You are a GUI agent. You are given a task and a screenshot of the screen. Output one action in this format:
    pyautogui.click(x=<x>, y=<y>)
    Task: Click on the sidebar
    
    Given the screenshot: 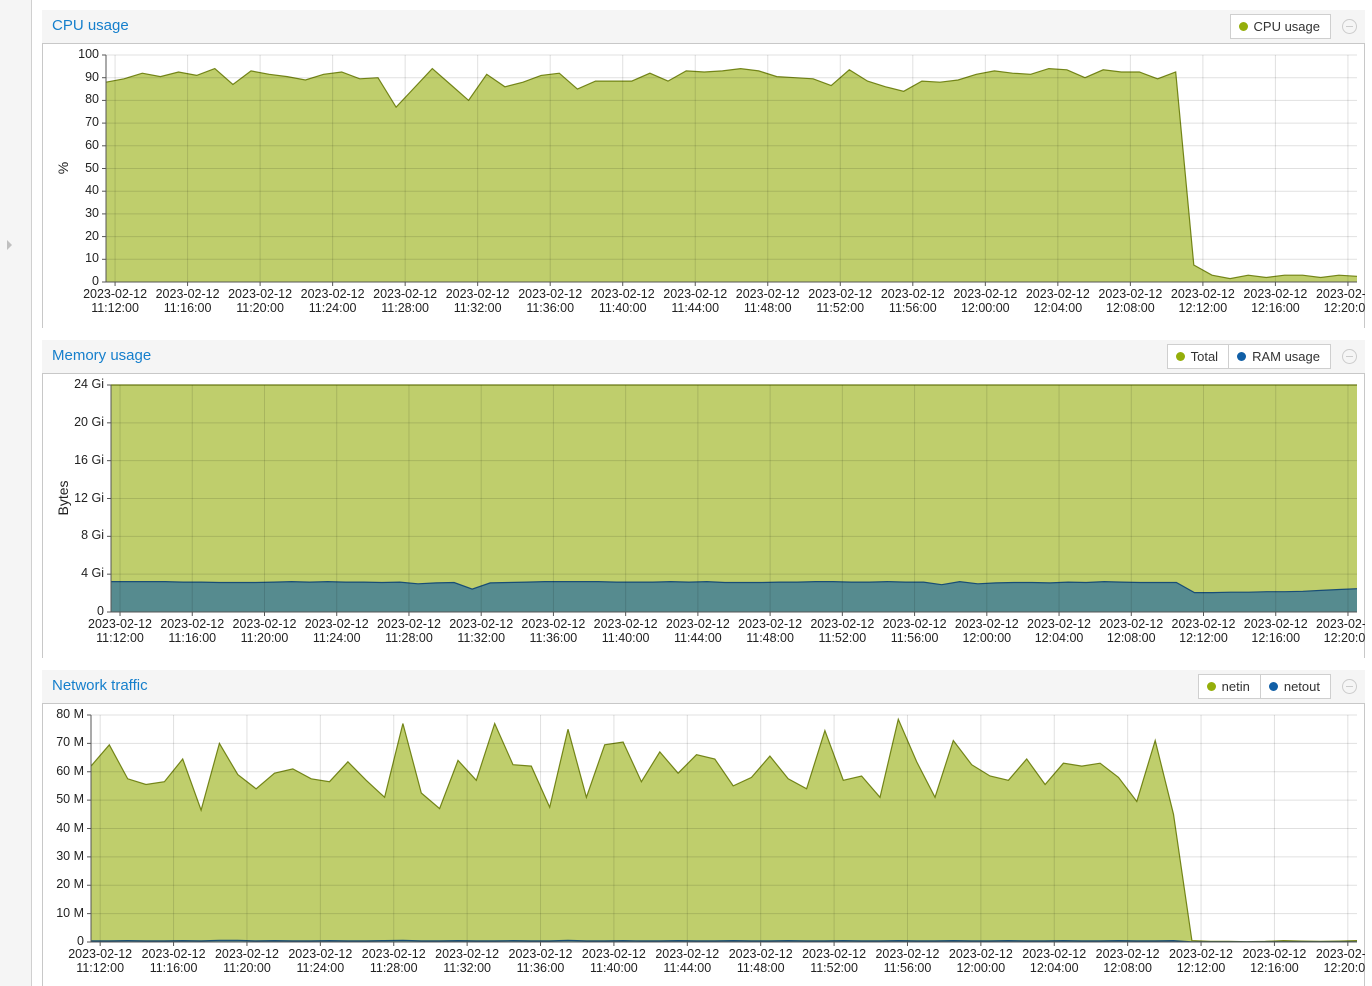 What is the action you would take?
    pyautogui.click(x=16, y=493)
    